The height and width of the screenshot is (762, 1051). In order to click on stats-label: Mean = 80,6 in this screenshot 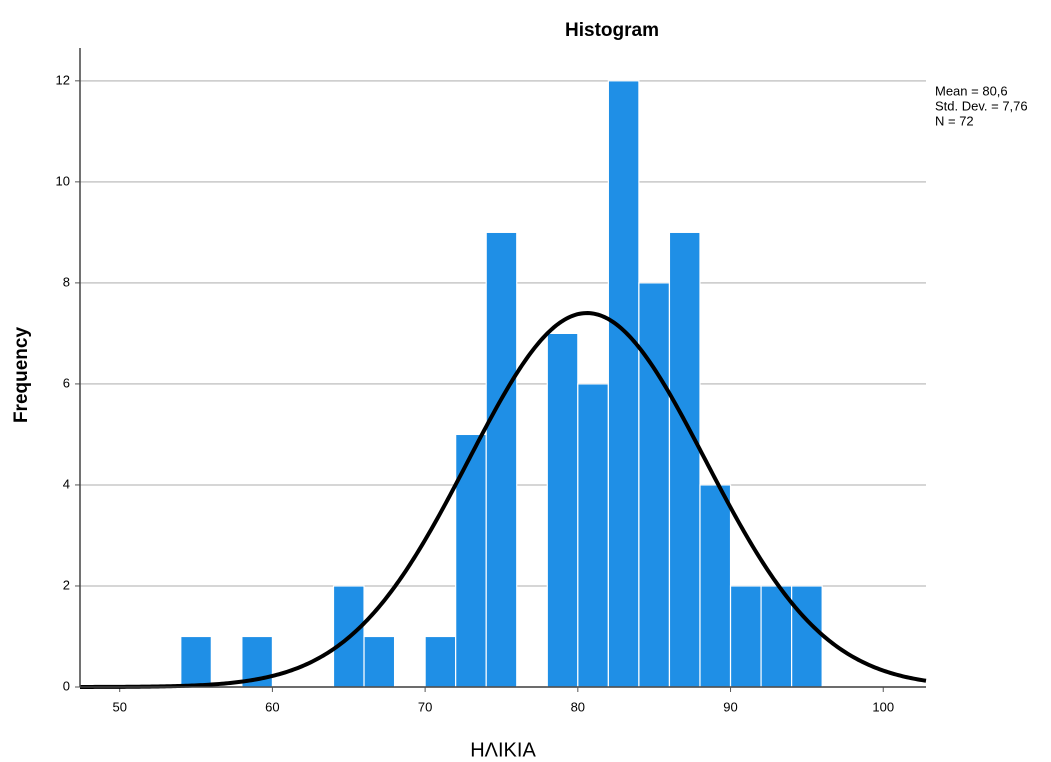, I will do `click(971, 90)`.